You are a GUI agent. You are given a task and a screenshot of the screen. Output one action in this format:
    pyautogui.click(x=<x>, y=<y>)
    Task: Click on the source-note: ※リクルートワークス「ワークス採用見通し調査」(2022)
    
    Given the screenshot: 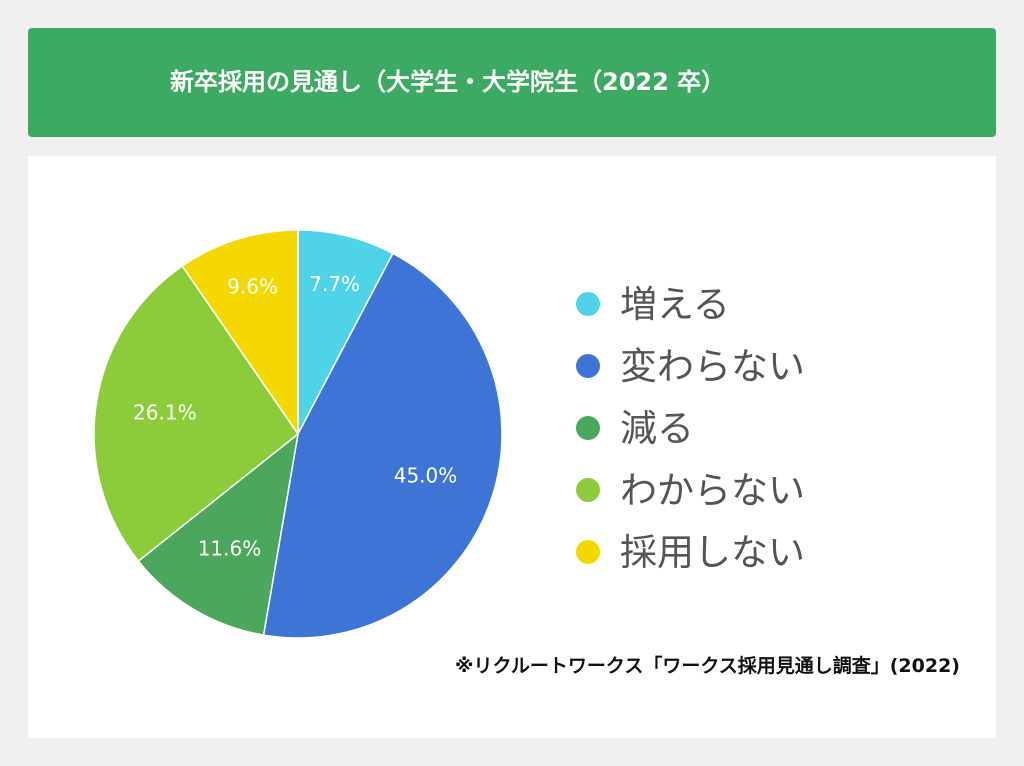 What is the action you would take?
    pyautogui.click(x=707, y=666)
    